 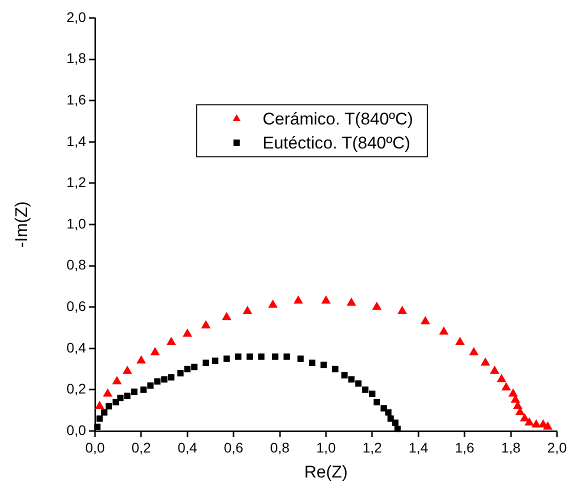 What do you see at coordinates (280, 447) in the screenshot?
I see `x-tick-label: 0,8` at bounding box center [280, 447].